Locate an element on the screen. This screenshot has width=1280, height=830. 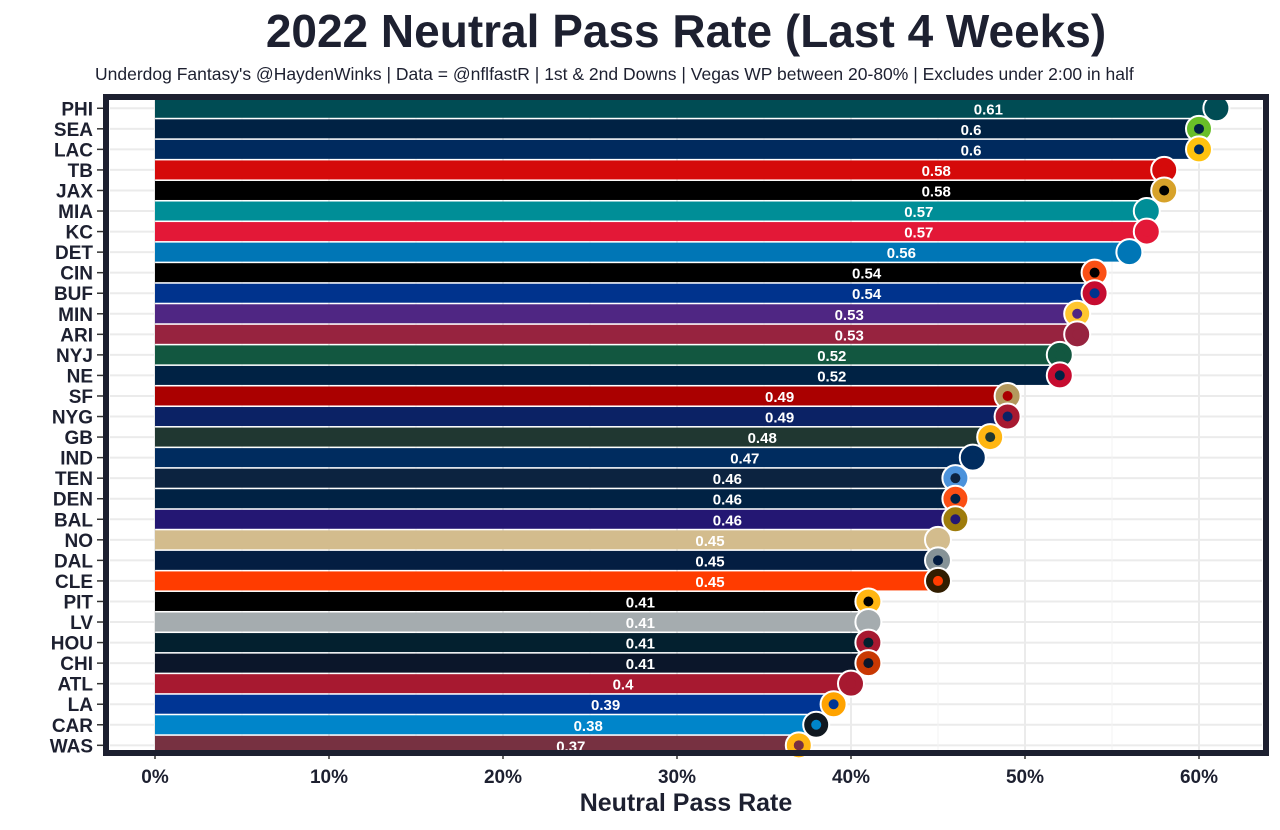
bar-min is located at coordinates (616, 314).